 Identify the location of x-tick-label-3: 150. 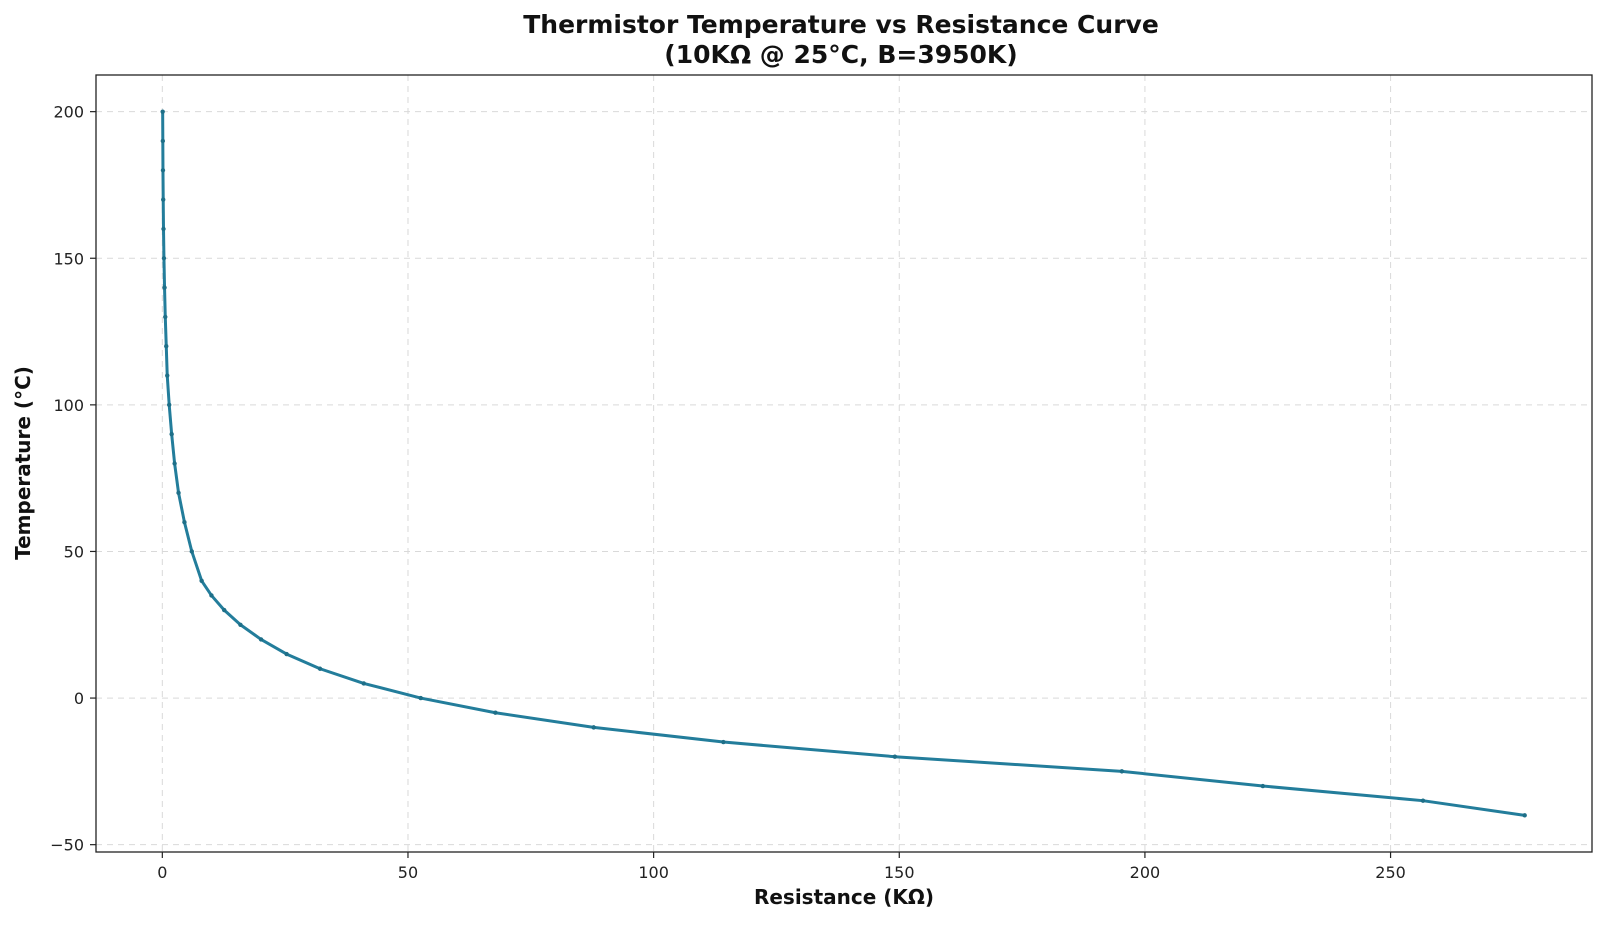
(899, 872).